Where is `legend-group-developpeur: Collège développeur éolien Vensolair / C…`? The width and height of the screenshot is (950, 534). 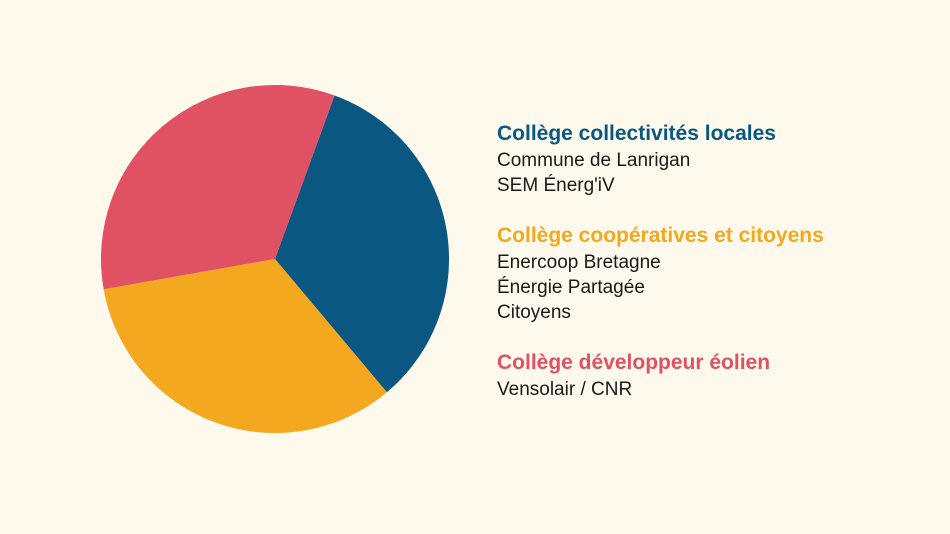
legend-group-developpeur: Collège développeur éolien Vensolair / C… is located at coordinates (712, 375).